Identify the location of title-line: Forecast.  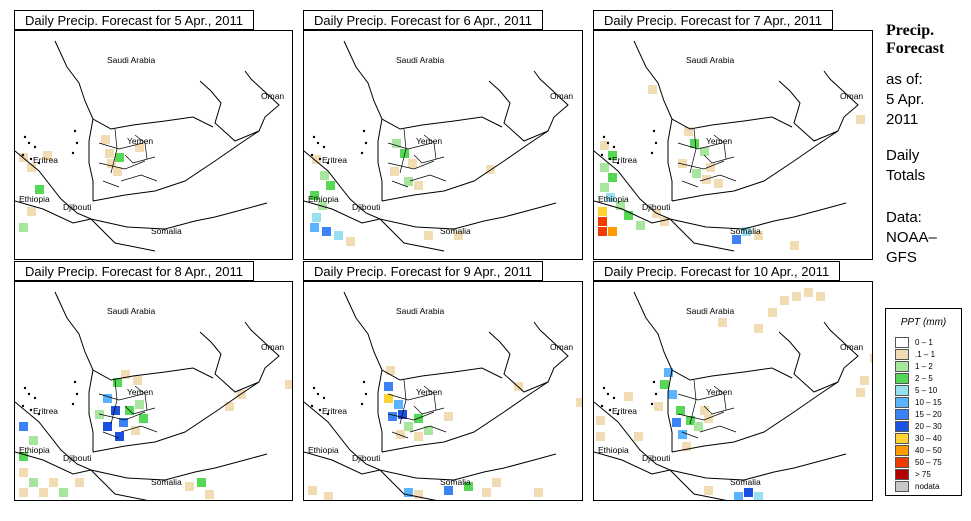
(915, 48).